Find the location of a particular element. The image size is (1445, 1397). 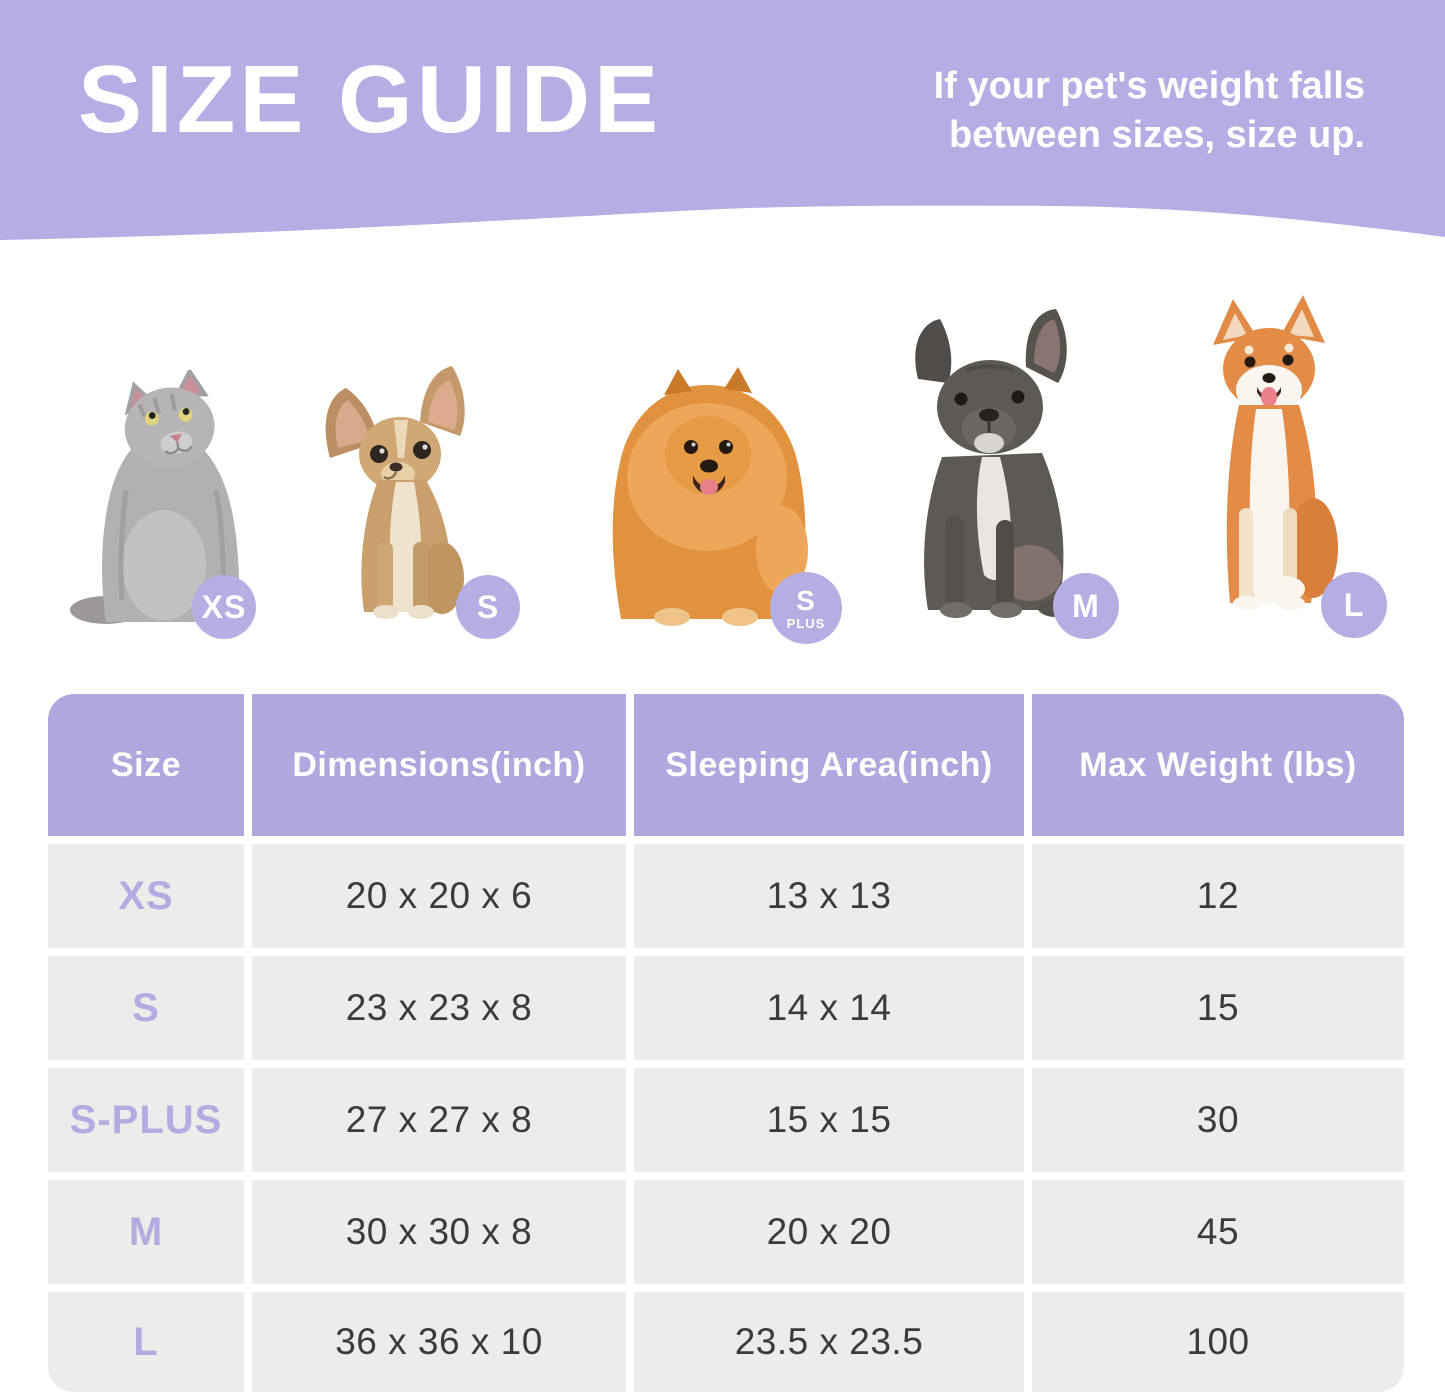

shiba-inu-photo is located at coordinates (1269, 460).